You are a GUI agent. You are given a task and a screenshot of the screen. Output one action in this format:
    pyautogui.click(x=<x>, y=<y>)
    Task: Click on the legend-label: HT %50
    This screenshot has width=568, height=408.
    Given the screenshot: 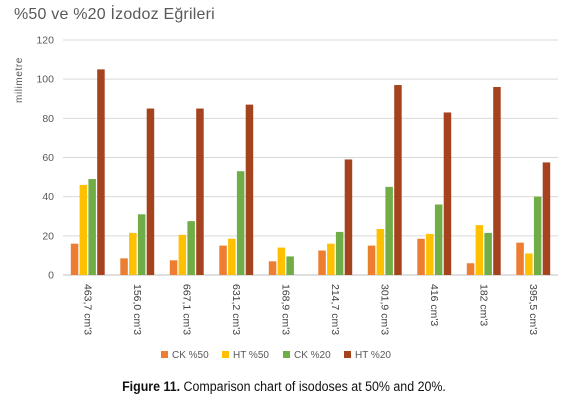 What is the action you would take?
    pyautogui.click(x=251, y=355)
    